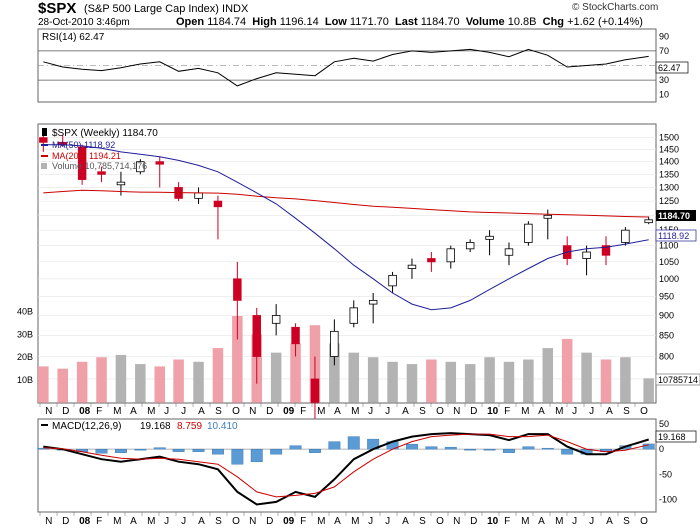 Image resolution: width=700 pixels, height=530 pixels. What do you see at coordinates (666, 316) in the screenshot?
I see `price-tick-label: 900` at bounding box center [666, 316].